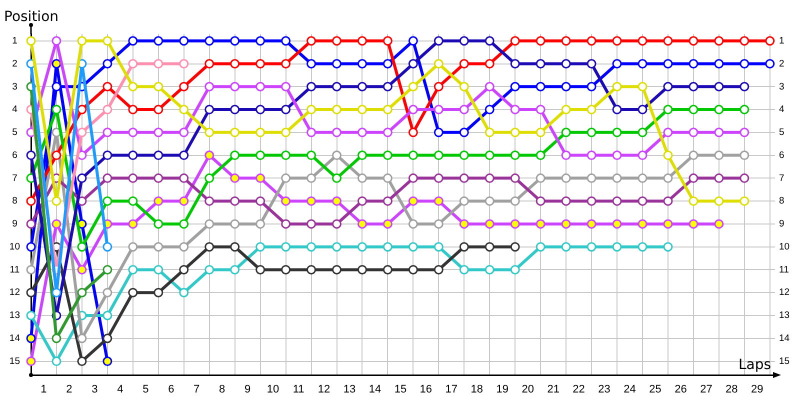 Image resolution: width=800 pixels, height=400 pixels. Describe the element at coordinates (69, 390) in the screenshot. I see `x-tick-label: 2` at that location.